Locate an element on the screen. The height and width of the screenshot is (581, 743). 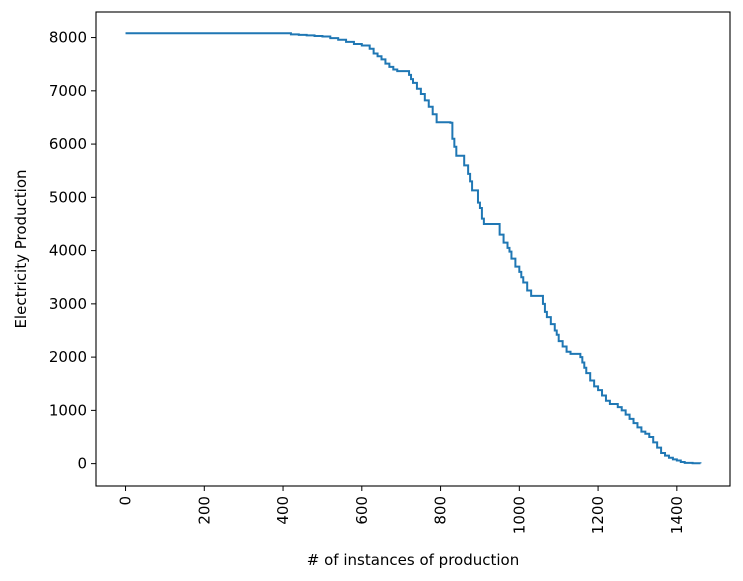
y-tick-label: 2000 is located at coordinates (68, 357).